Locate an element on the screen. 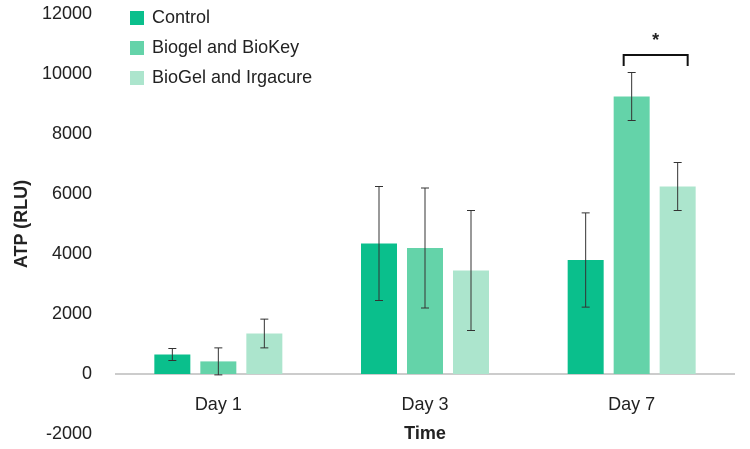 This screenshot has width=750, height=449. legend-label: Control is located at coordinates (181, 17).